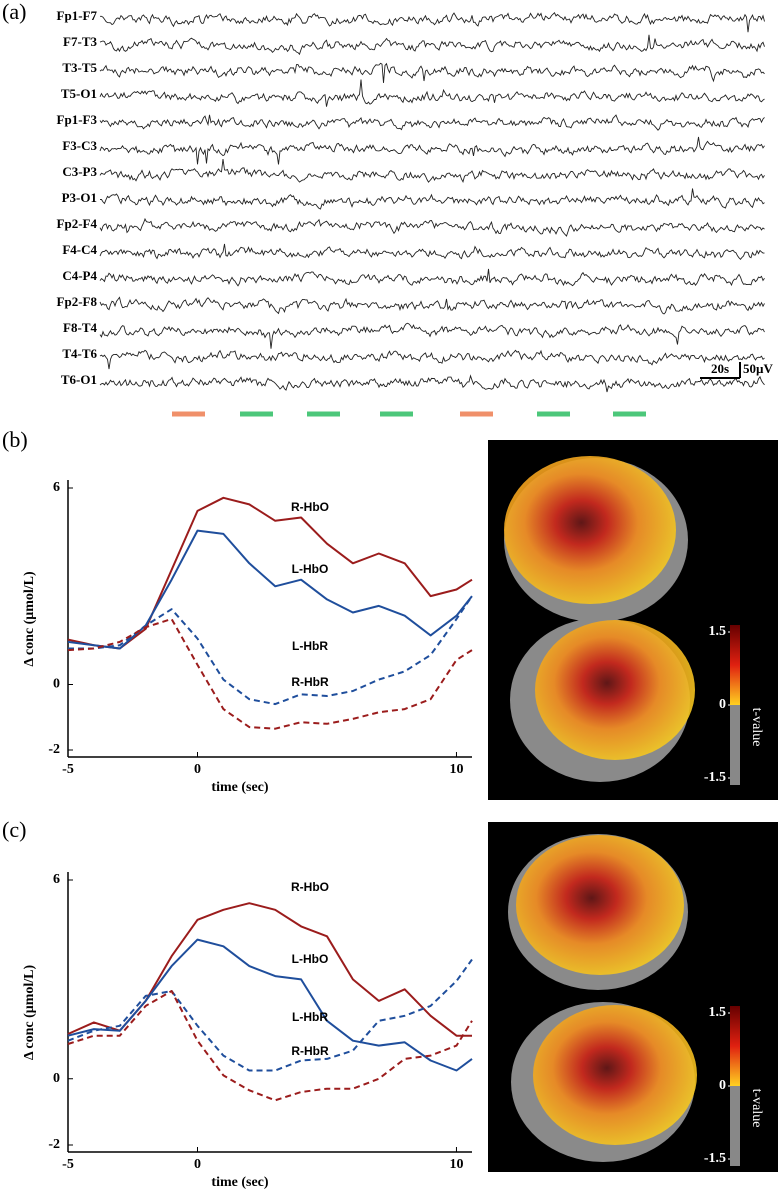 The image size is (780, 1198). I want to click on channel-label: T6-O1, so click(79, 379).